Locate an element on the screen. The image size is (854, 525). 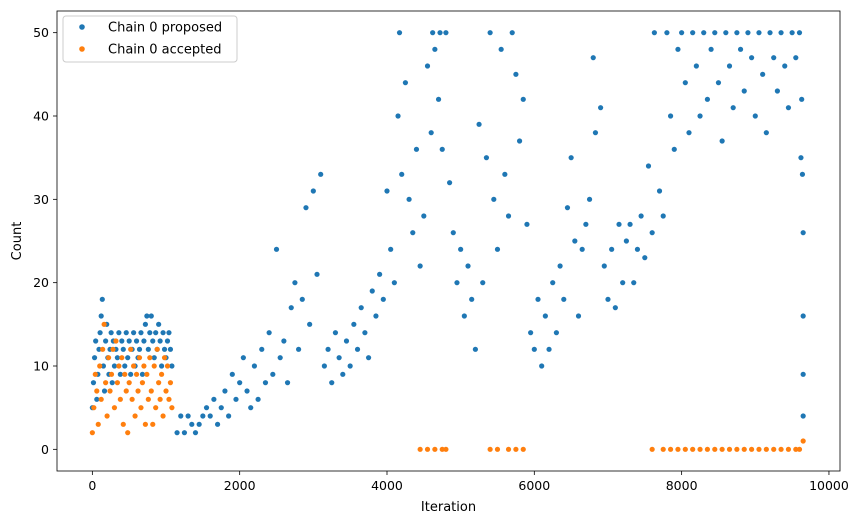
y-tick-label-3: 30 is located at coordinates (41, 199).